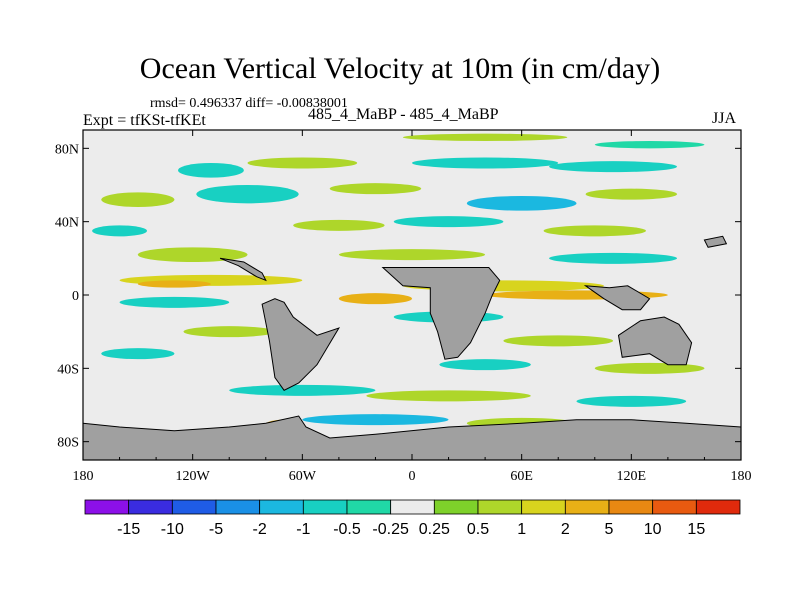 The width and height of the screenshot is (800, 600). I want to click on land-antarctica, so click(412, 437).